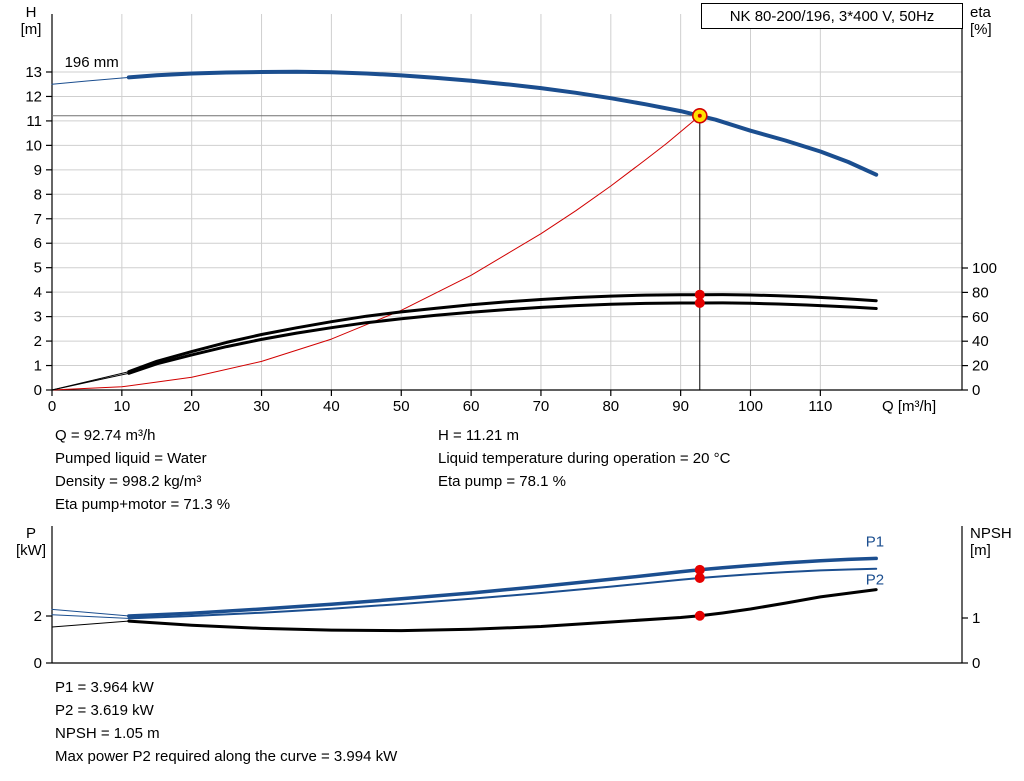  Describe the element at coordinates (699, 615) in the screenshot. I see `npsh-duty-dot` at that location.